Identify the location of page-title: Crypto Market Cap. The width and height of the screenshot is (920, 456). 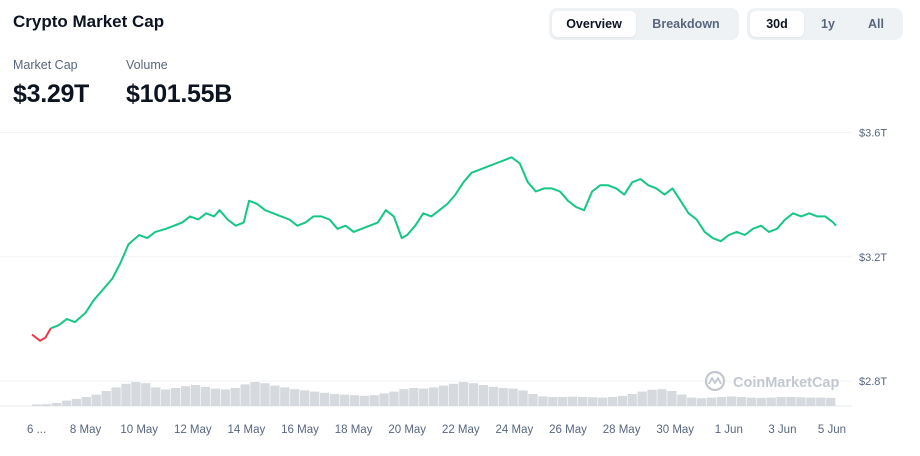
(89, 21).